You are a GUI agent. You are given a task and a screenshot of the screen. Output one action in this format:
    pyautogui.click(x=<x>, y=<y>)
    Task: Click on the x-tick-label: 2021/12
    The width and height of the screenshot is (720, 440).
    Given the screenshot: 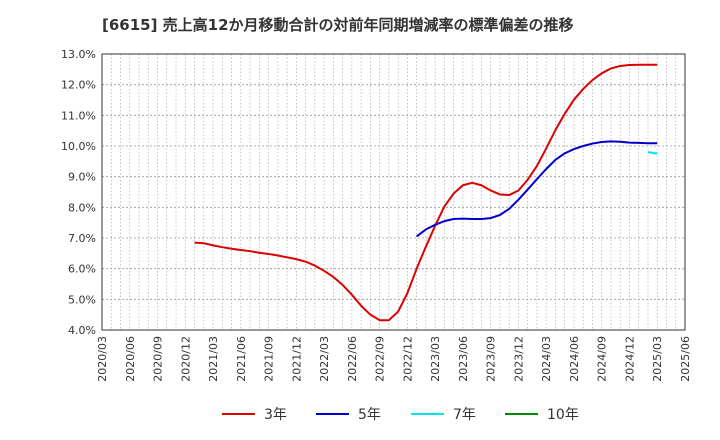 What is the action you would take?
    pyautogui.click(x=296, y=359)
    